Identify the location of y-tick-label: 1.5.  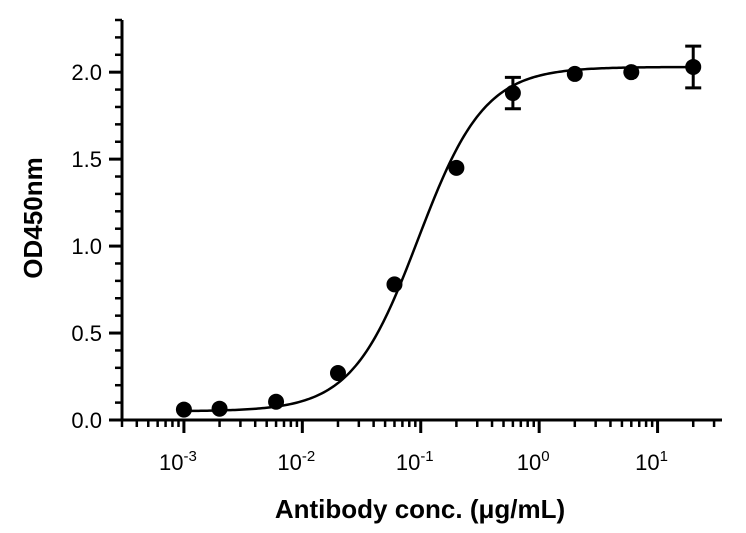
(86, 159).